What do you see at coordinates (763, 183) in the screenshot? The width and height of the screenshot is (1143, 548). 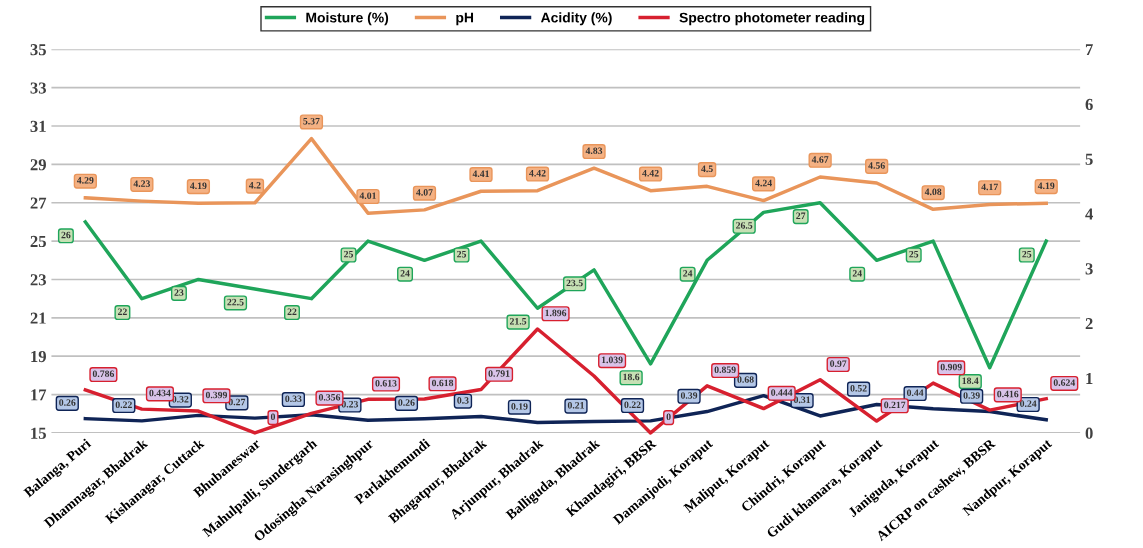 I see `data-label: 4.24` at bounding box center [763, 183].